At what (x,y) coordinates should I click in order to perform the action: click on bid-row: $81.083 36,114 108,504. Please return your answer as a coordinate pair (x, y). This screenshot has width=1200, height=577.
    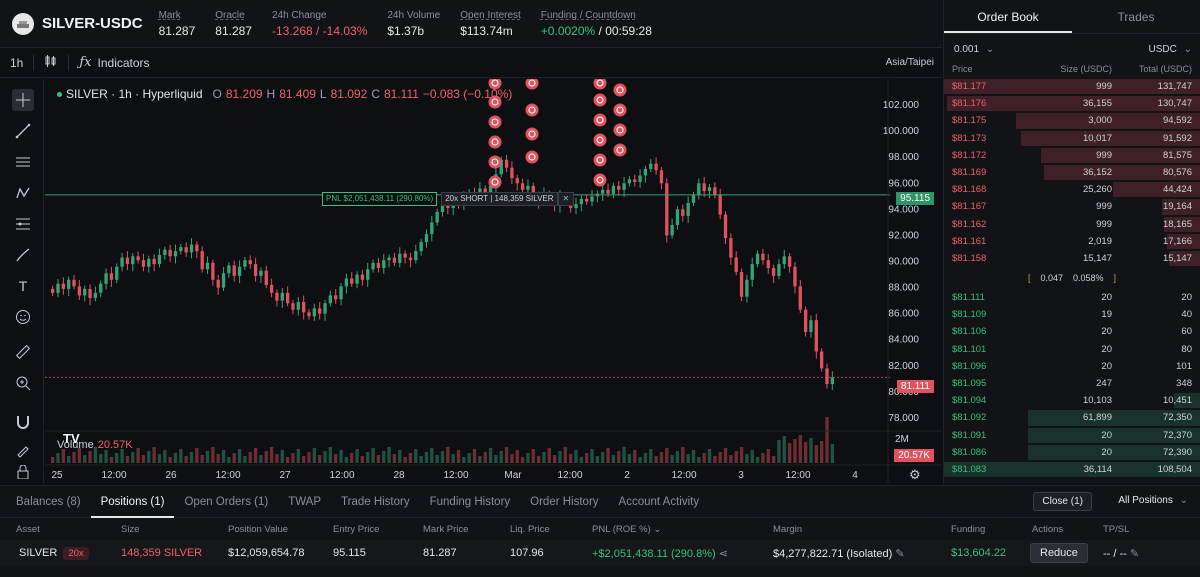
    Looking at the image, I should click on (1072, 469).